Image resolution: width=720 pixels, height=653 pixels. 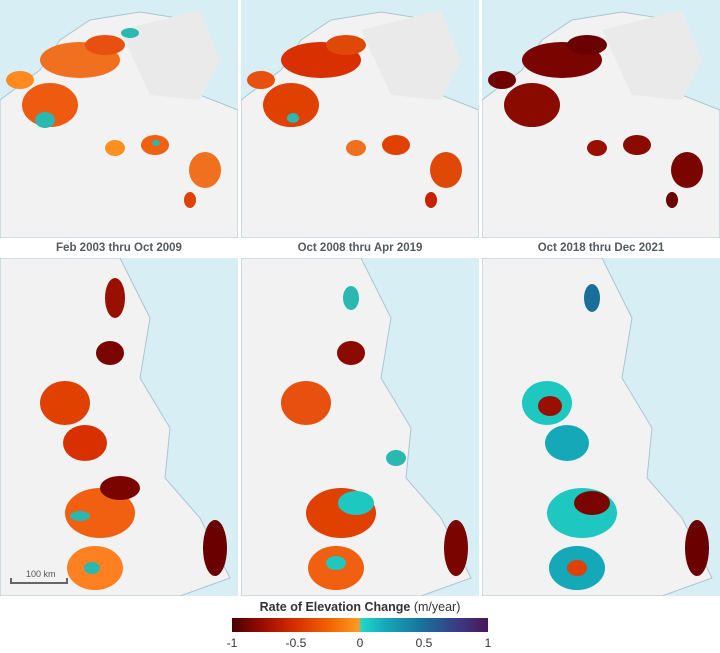 What do you see at coordinates (601, 248) in the screenshot?
I see `period-label-3: Oct 2018 thru Dec 2021` at bounding box center [601, 248].